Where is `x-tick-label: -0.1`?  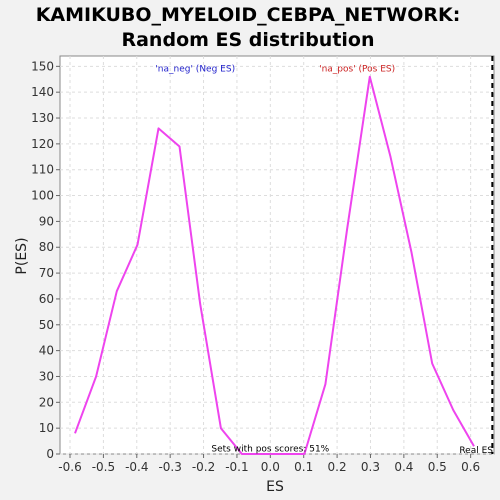 x-tick-label: -0.1 is located at coordinates (236, 467).